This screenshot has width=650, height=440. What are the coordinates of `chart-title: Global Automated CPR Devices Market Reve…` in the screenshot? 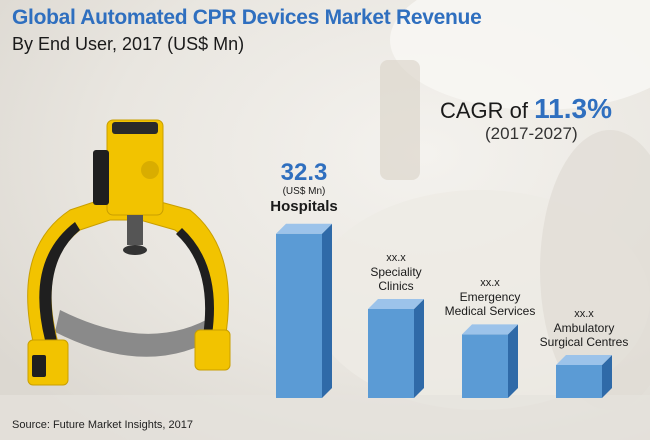 It's located at (247, 17).